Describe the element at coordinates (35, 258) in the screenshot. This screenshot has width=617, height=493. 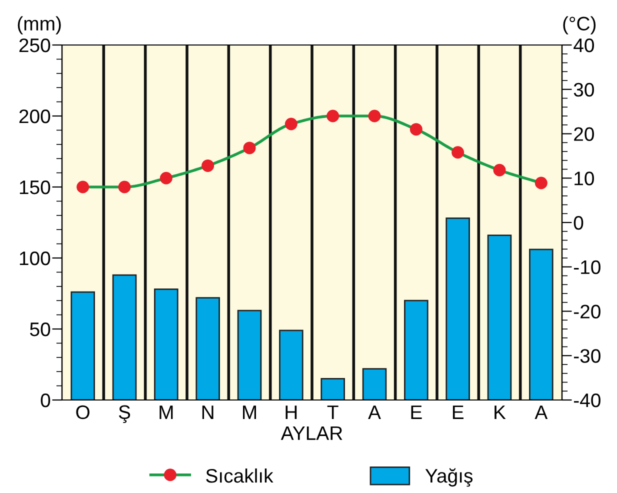
I see `y-tick-label: 100` at that location.